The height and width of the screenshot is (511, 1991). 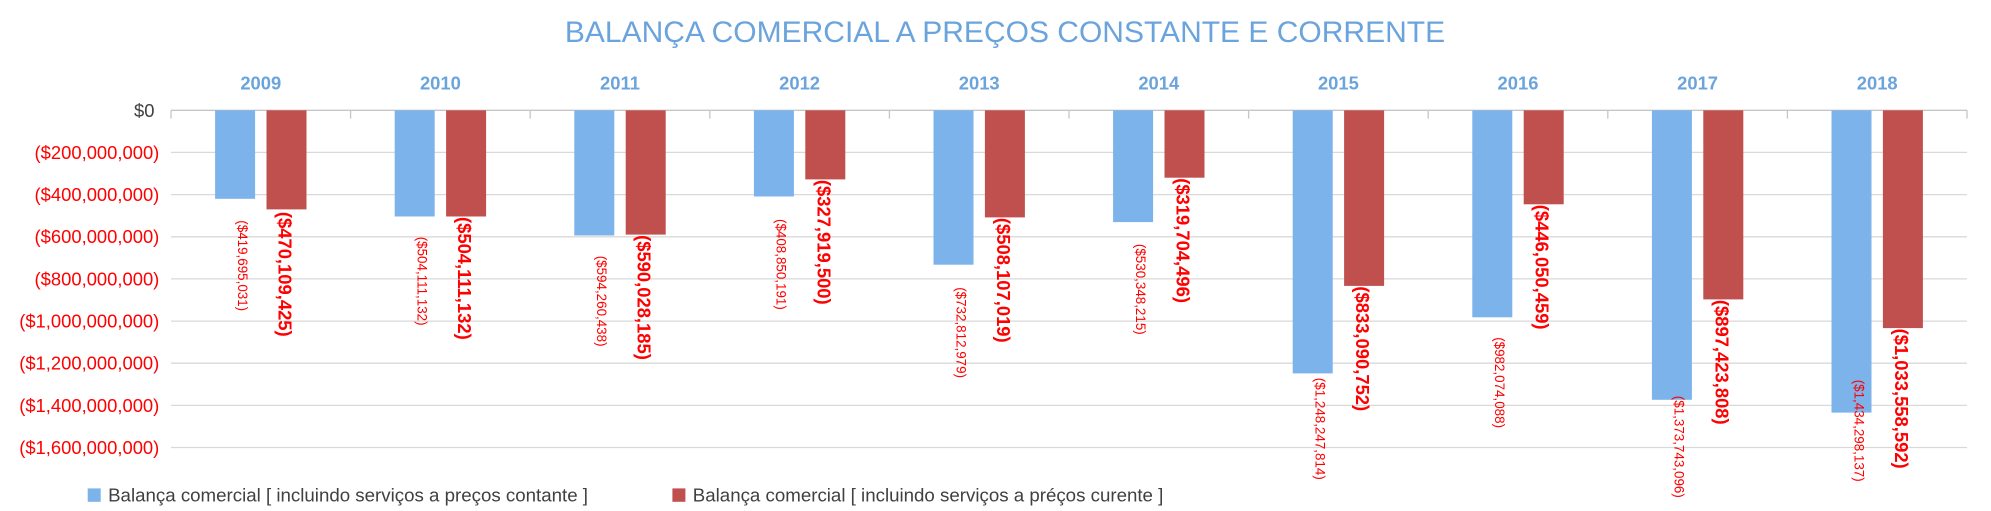 What do you see at coordinates (960, 332) in the screenshot?
I see `svg-text: ($732,812,979)` at bounding box center [960, 332].